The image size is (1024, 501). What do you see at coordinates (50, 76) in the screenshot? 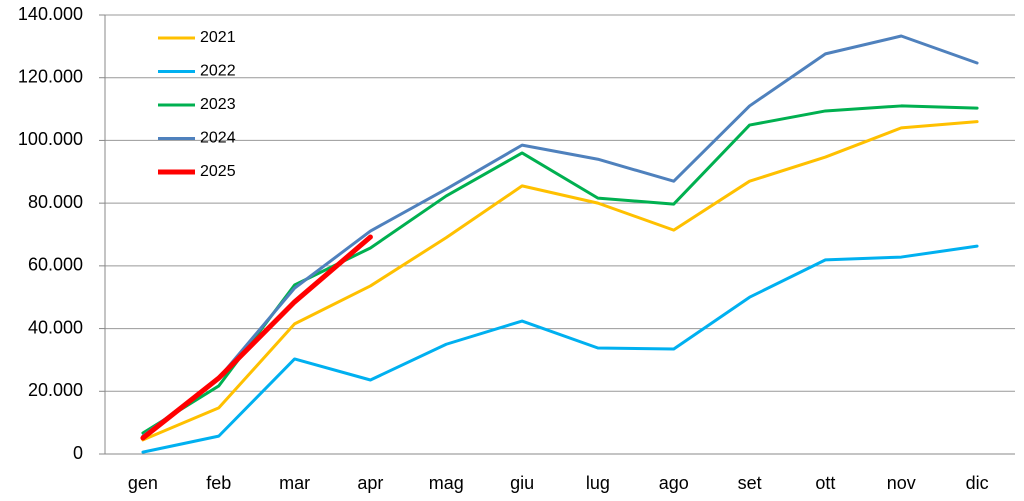
I see `y-tick-label: 120.000` at bounding box center [50, 76].